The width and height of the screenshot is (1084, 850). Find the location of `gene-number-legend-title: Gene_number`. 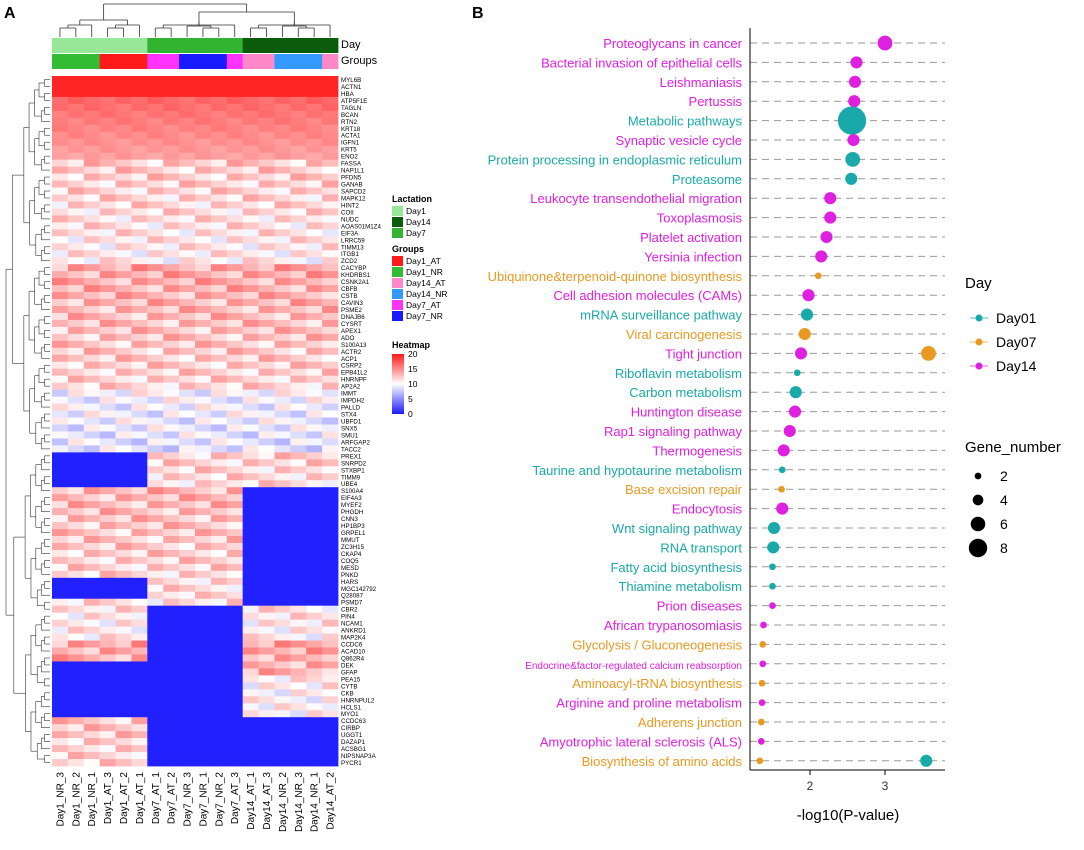

gene-number-legend-title: Gene_number is located at coordinates (1013, 447).